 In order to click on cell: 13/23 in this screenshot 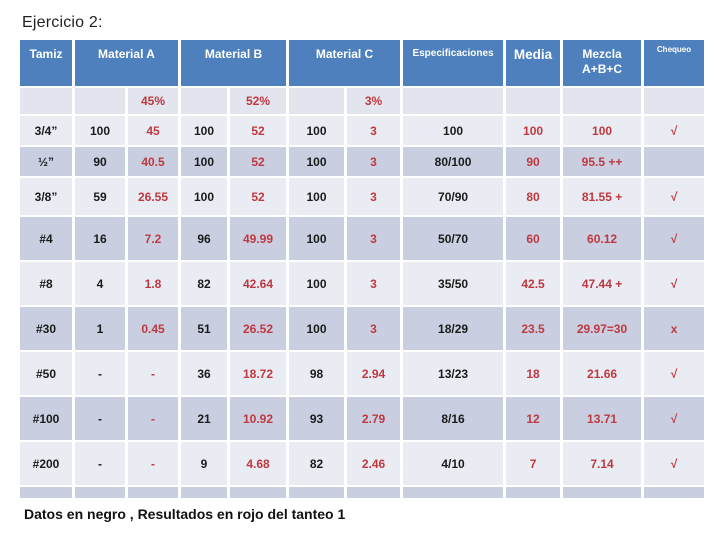, I will do `click(453, 373)`.